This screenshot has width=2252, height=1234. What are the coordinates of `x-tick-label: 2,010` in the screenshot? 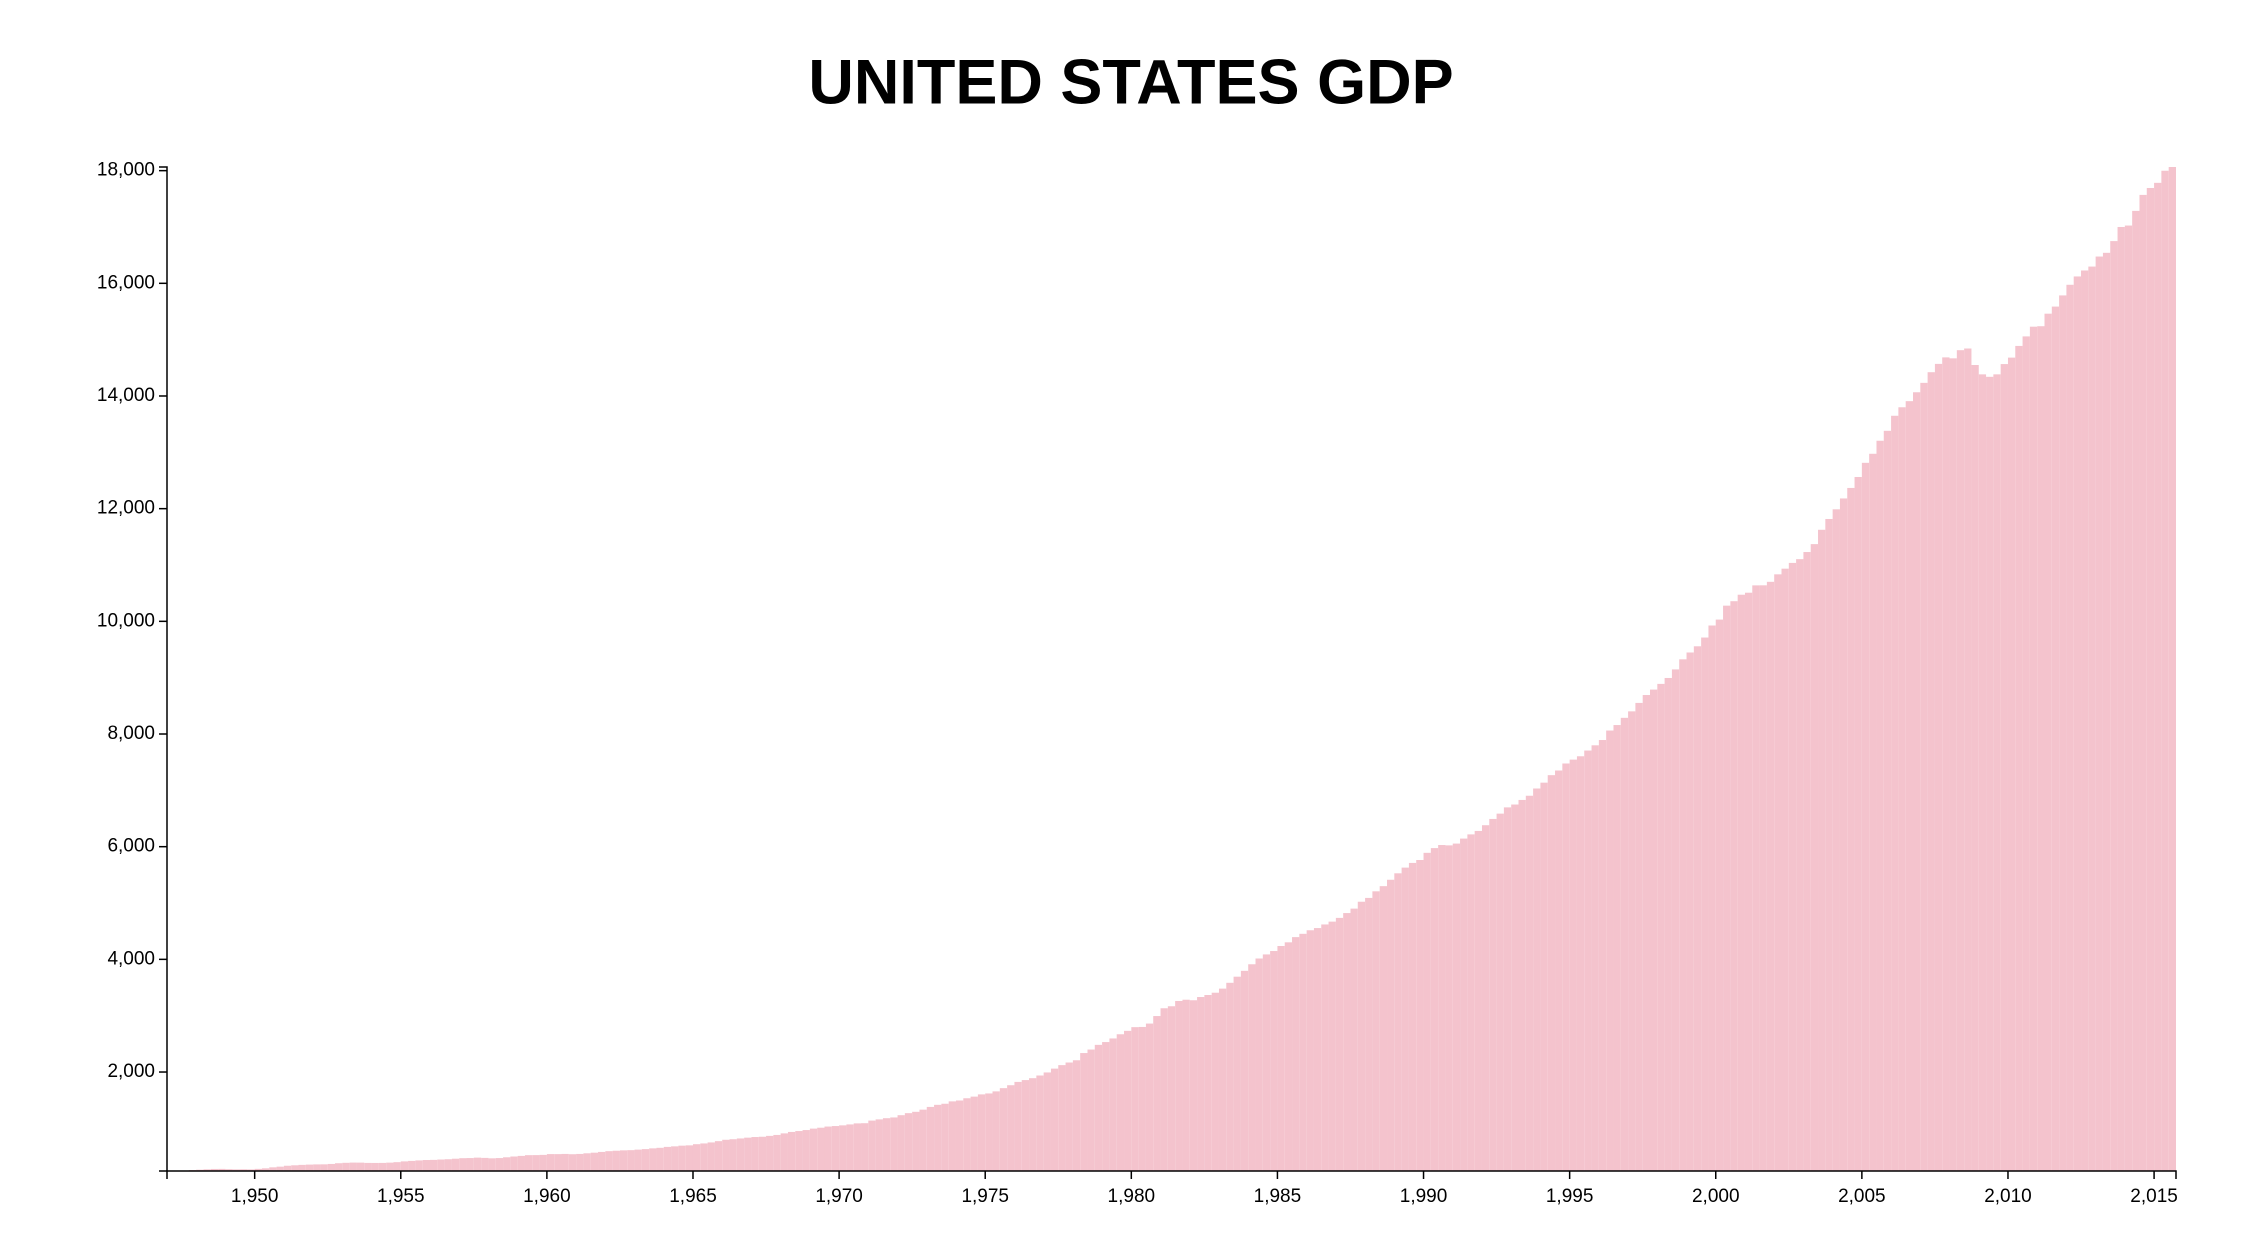 It's located at (2008, 1196).